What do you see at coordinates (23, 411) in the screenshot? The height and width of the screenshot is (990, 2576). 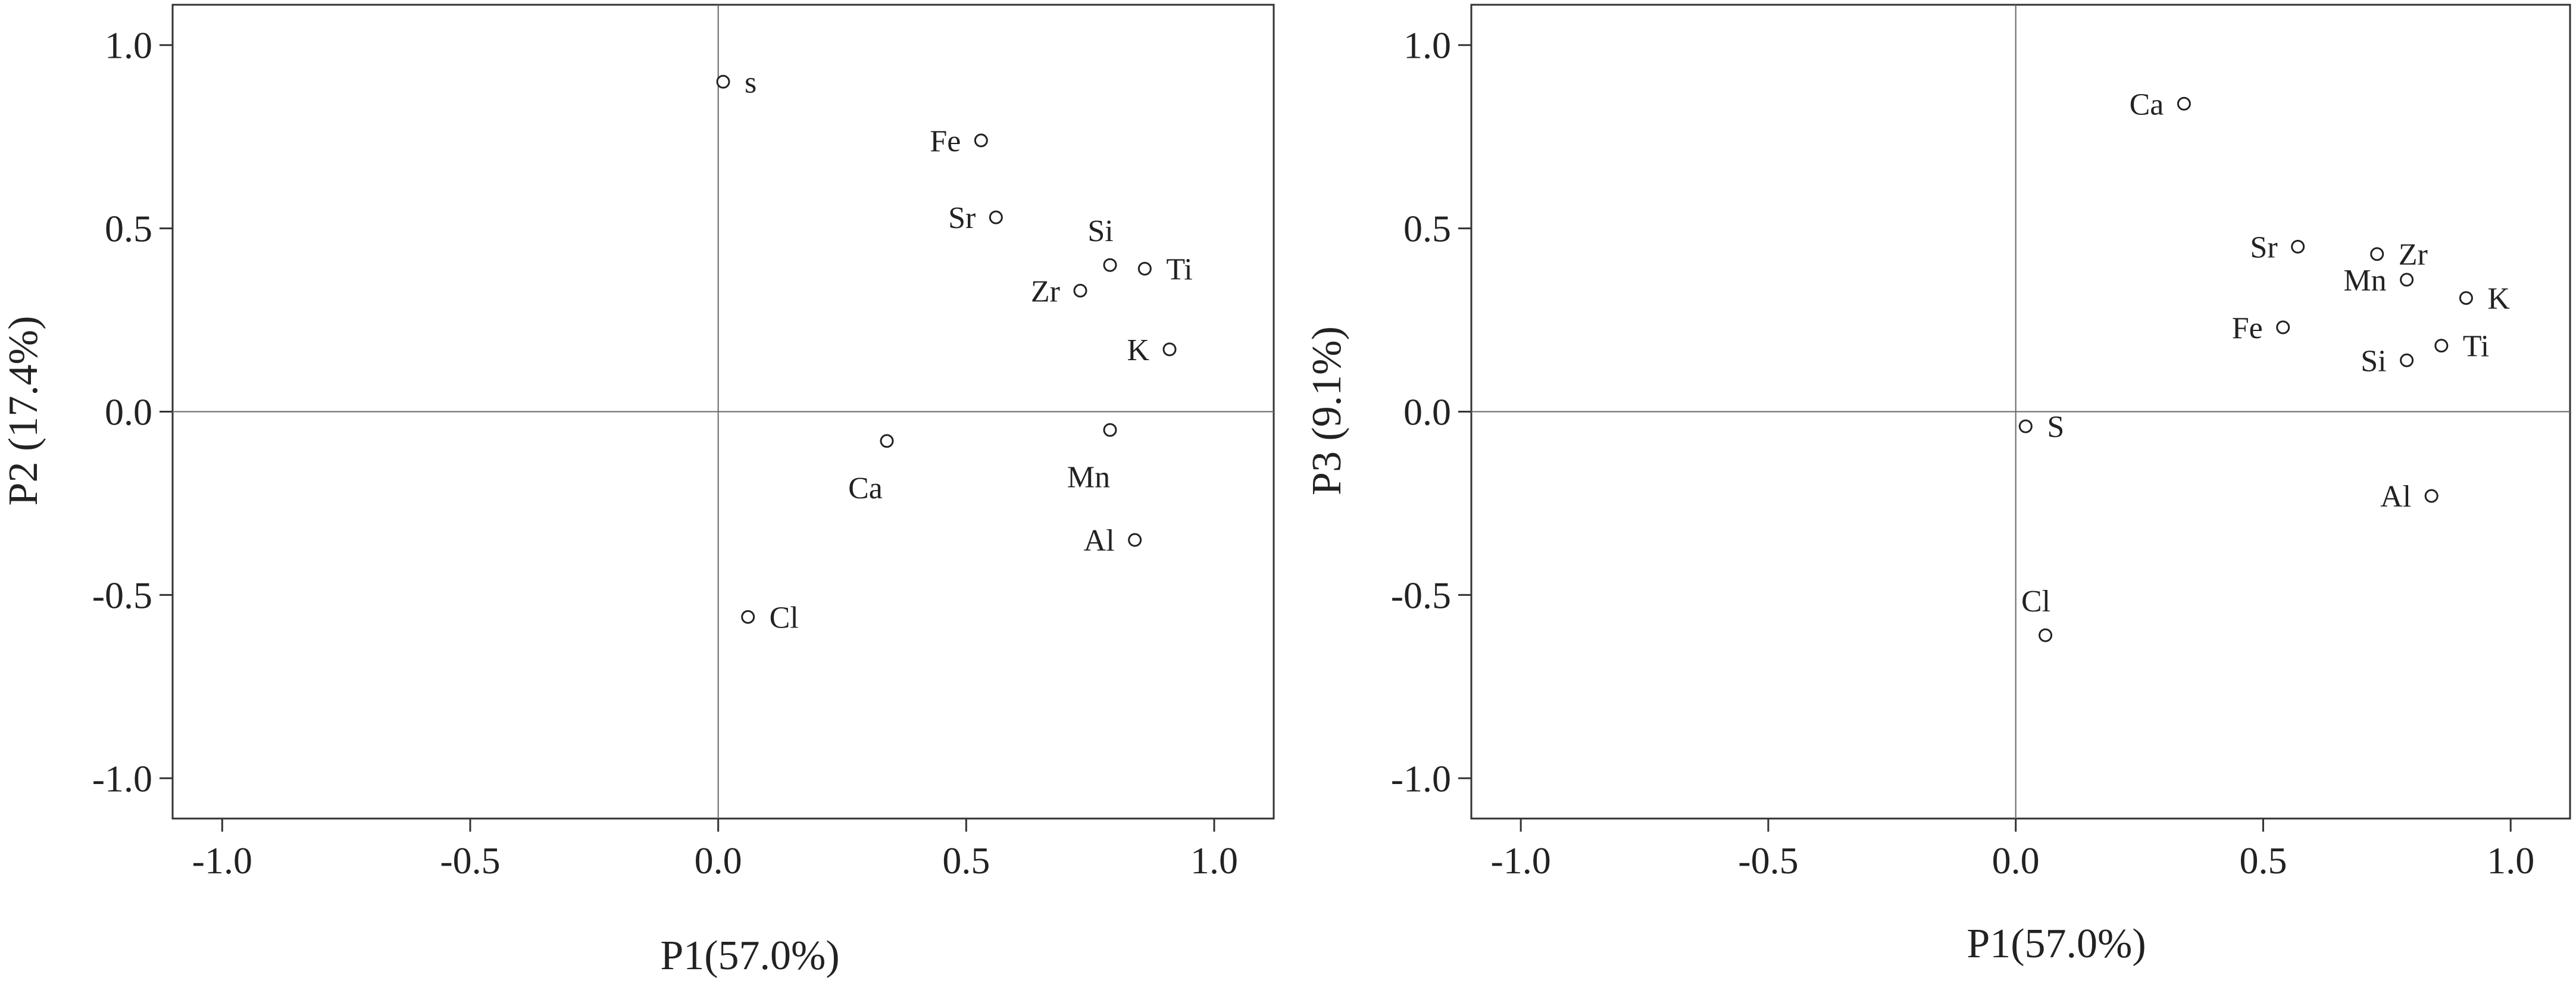 I see `y-axis-title: P2 (17.4%)` at bounding box center [23, 411].